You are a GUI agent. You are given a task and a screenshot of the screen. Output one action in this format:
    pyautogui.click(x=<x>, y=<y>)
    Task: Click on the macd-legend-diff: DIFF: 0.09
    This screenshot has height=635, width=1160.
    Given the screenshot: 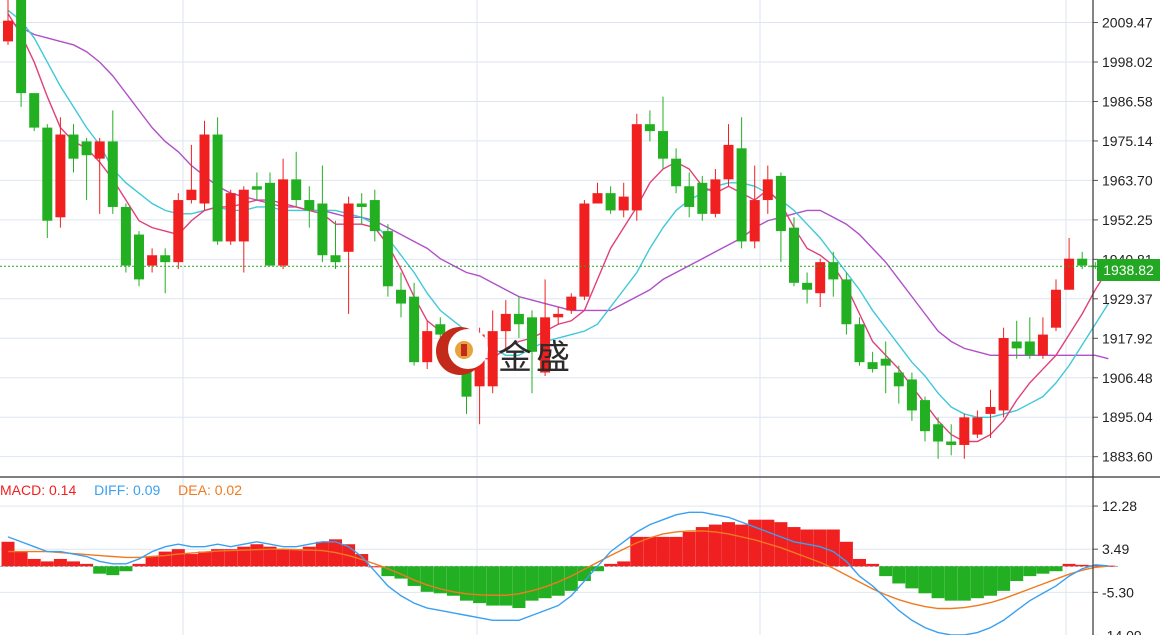 What is the action you would take?
    pyautogui.click(x=127, y=490)
    